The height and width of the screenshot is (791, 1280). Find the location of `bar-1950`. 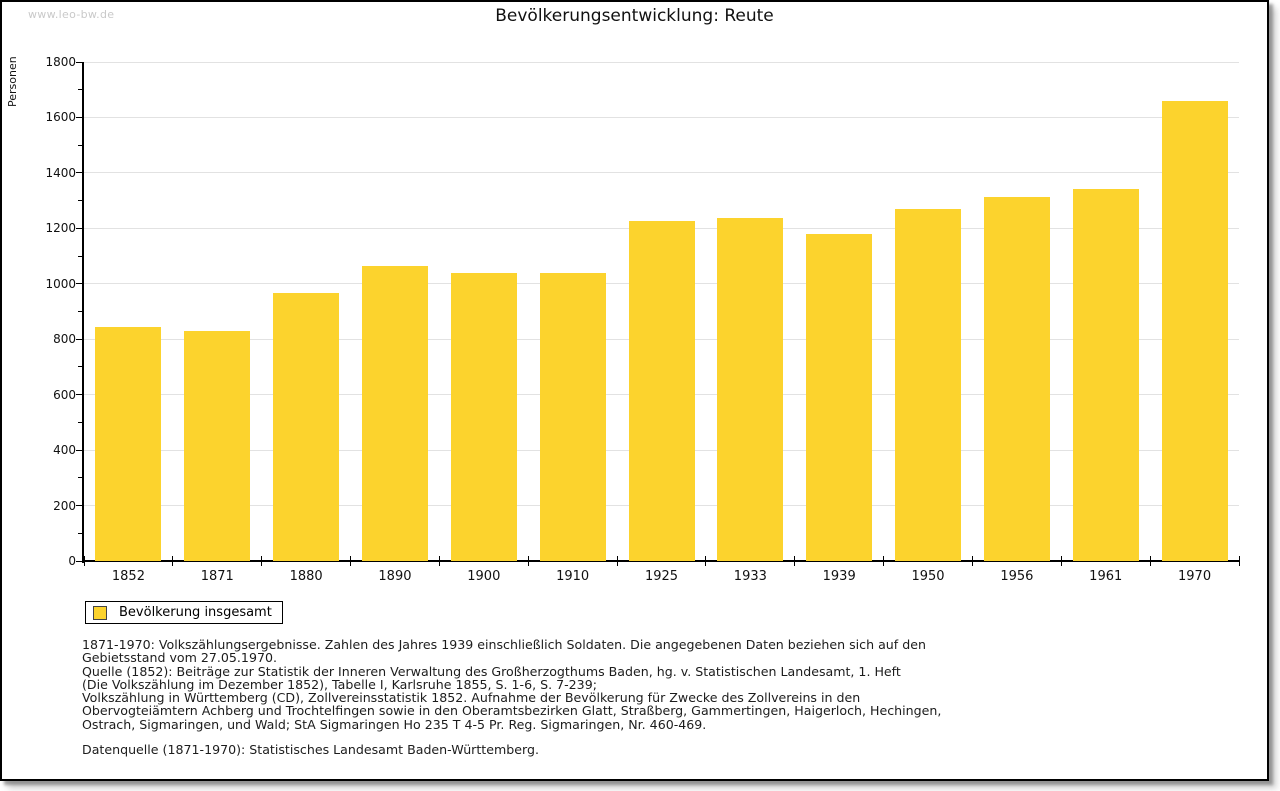

bar-1950 is located at coordinates (928, 385).